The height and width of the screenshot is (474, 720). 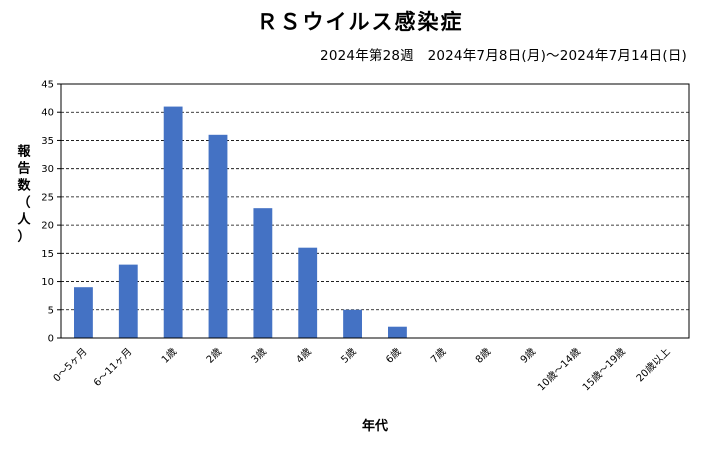 I want to click on chart-subtitle: 2024年第28週 2024年7月8日(月)～2024年7月14日(日), so click(x=503, y=56).